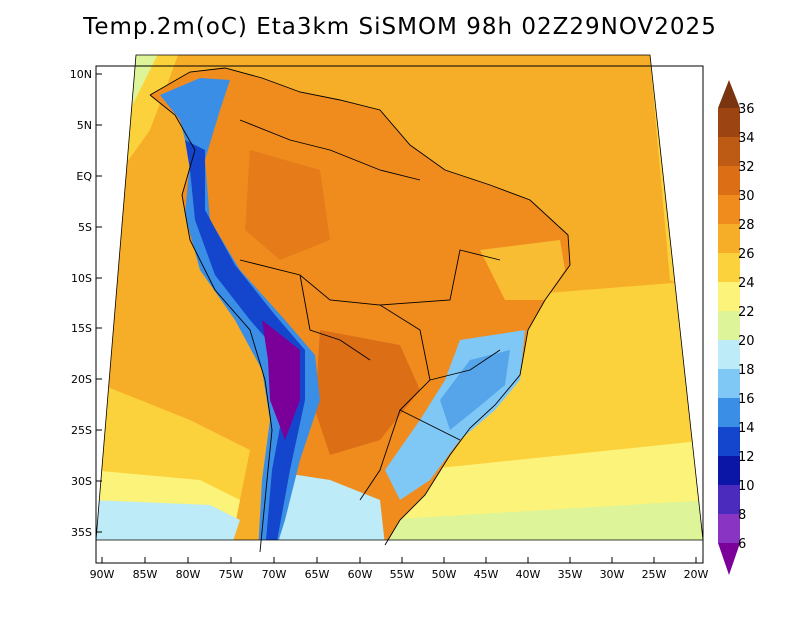  I want to click on lat-label: 35S, so click(81, 532).